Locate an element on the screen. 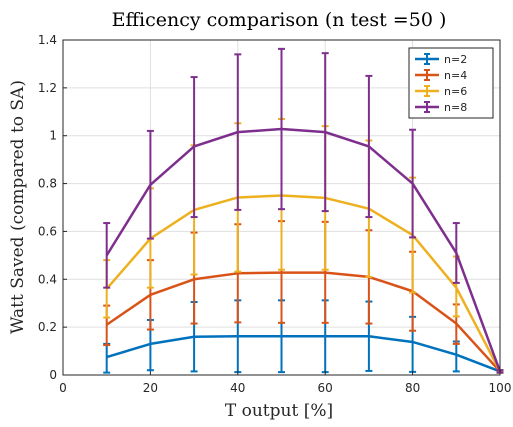  x-tick-label: 100 is located at coordinates (500, 388).